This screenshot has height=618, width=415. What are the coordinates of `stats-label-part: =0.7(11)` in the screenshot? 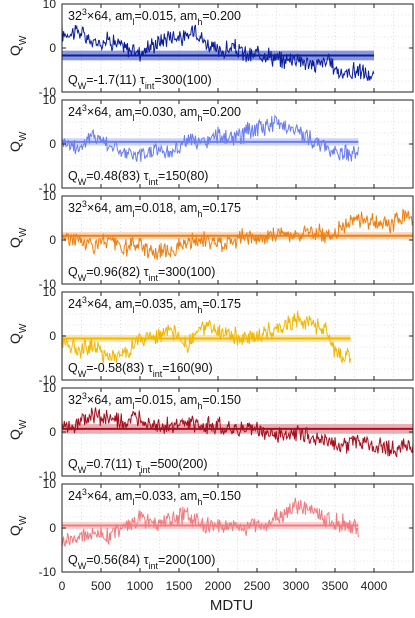 It's located at (109, 464).